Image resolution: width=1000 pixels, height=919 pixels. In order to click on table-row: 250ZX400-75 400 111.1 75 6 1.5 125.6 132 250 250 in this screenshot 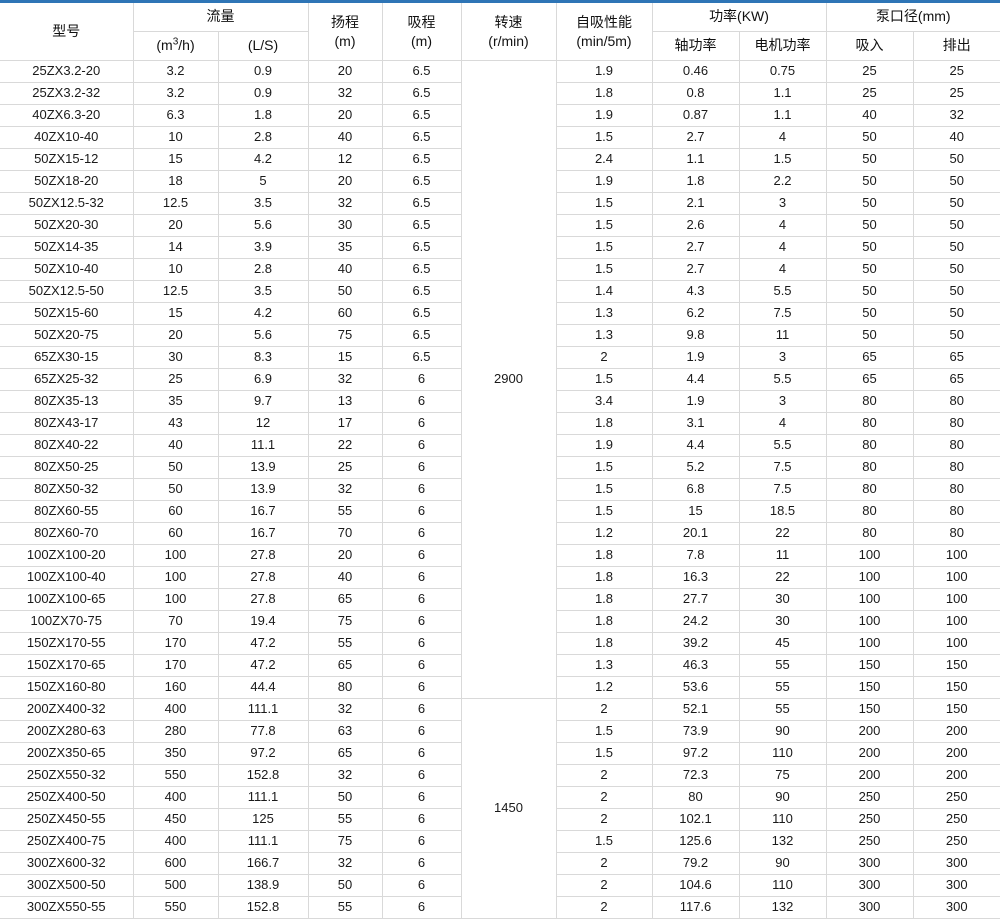, I will do `click(500, 841)`.